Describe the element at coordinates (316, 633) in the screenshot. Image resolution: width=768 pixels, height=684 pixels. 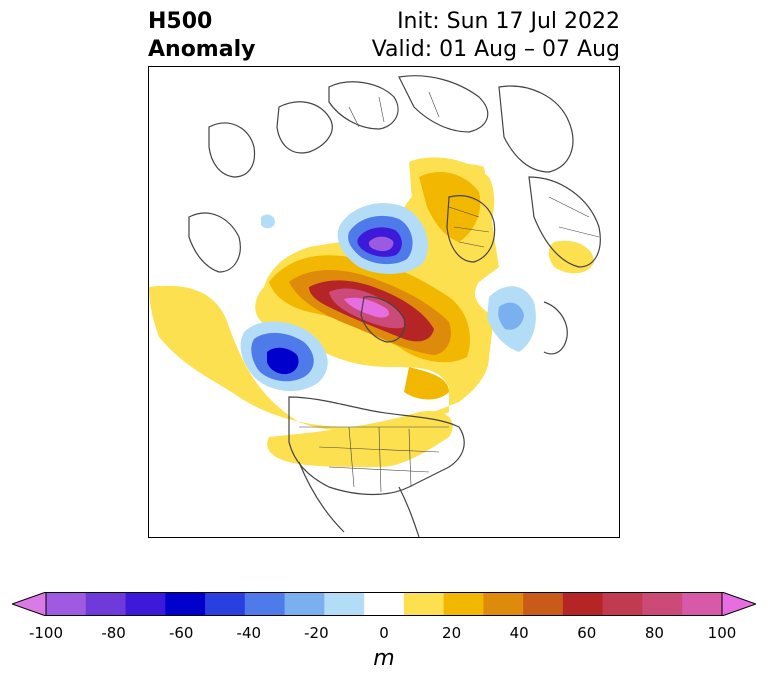
I see `colorbar-tick-label: -20` at that location.